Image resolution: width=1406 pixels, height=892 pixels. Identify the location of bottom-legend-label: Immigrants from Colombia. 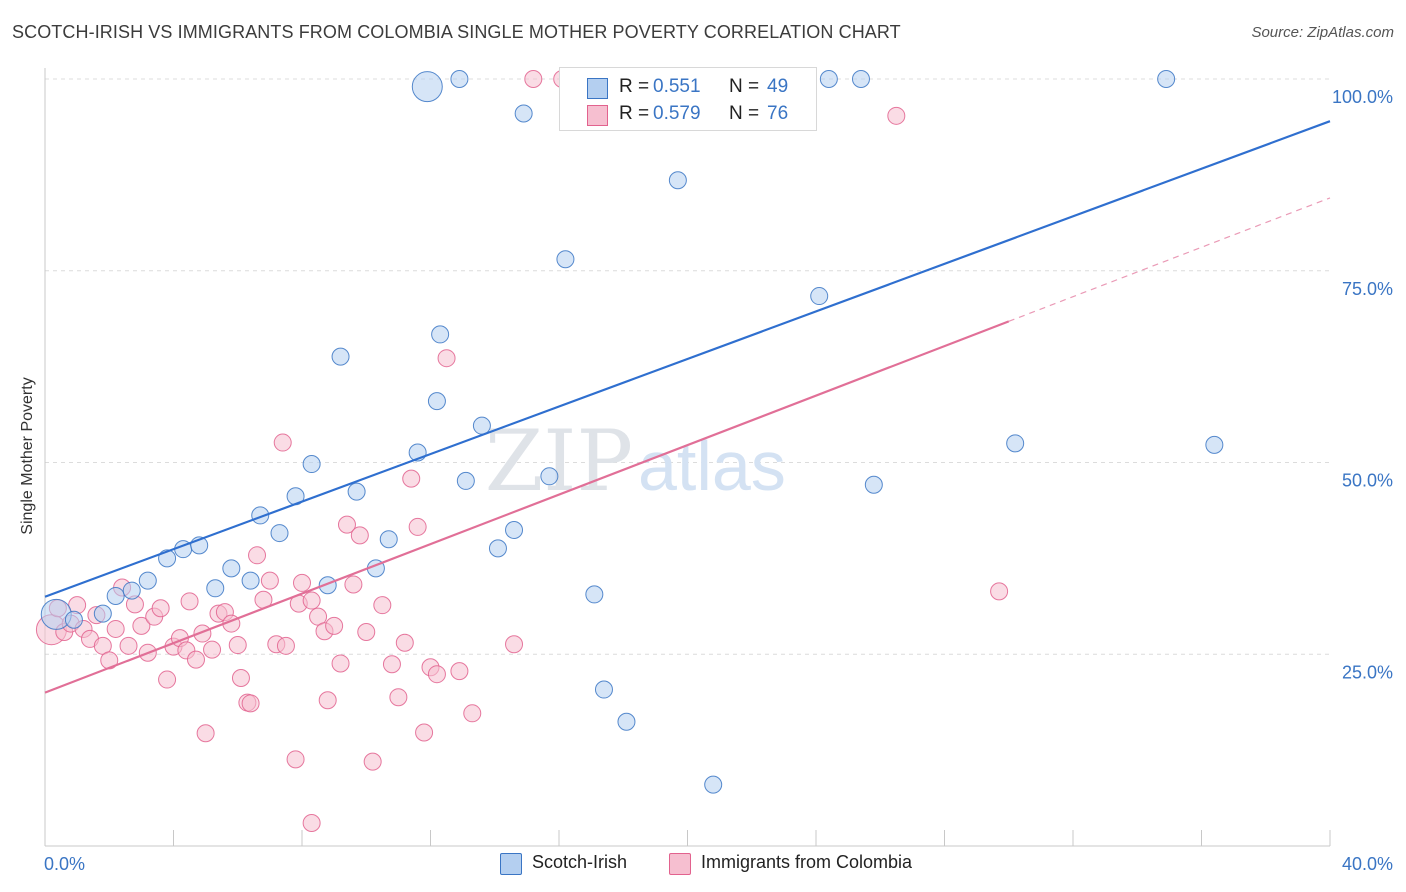
(807, 862).